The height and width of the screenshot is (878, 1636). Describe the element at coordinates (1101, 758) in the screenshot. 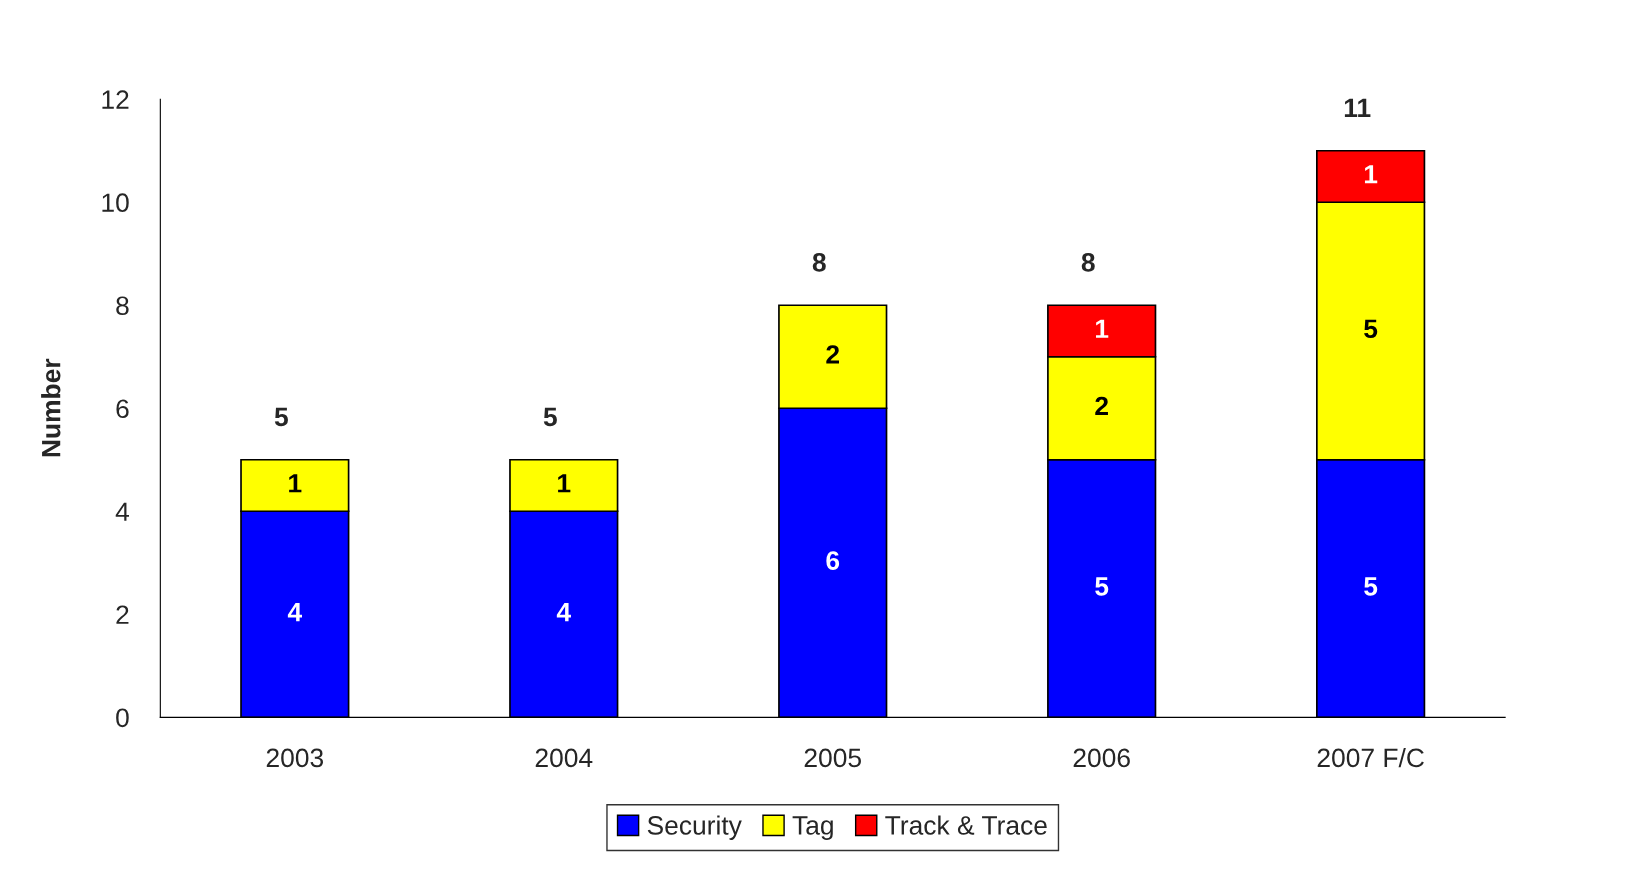

I see `x-tick-label: 2006` at that location.